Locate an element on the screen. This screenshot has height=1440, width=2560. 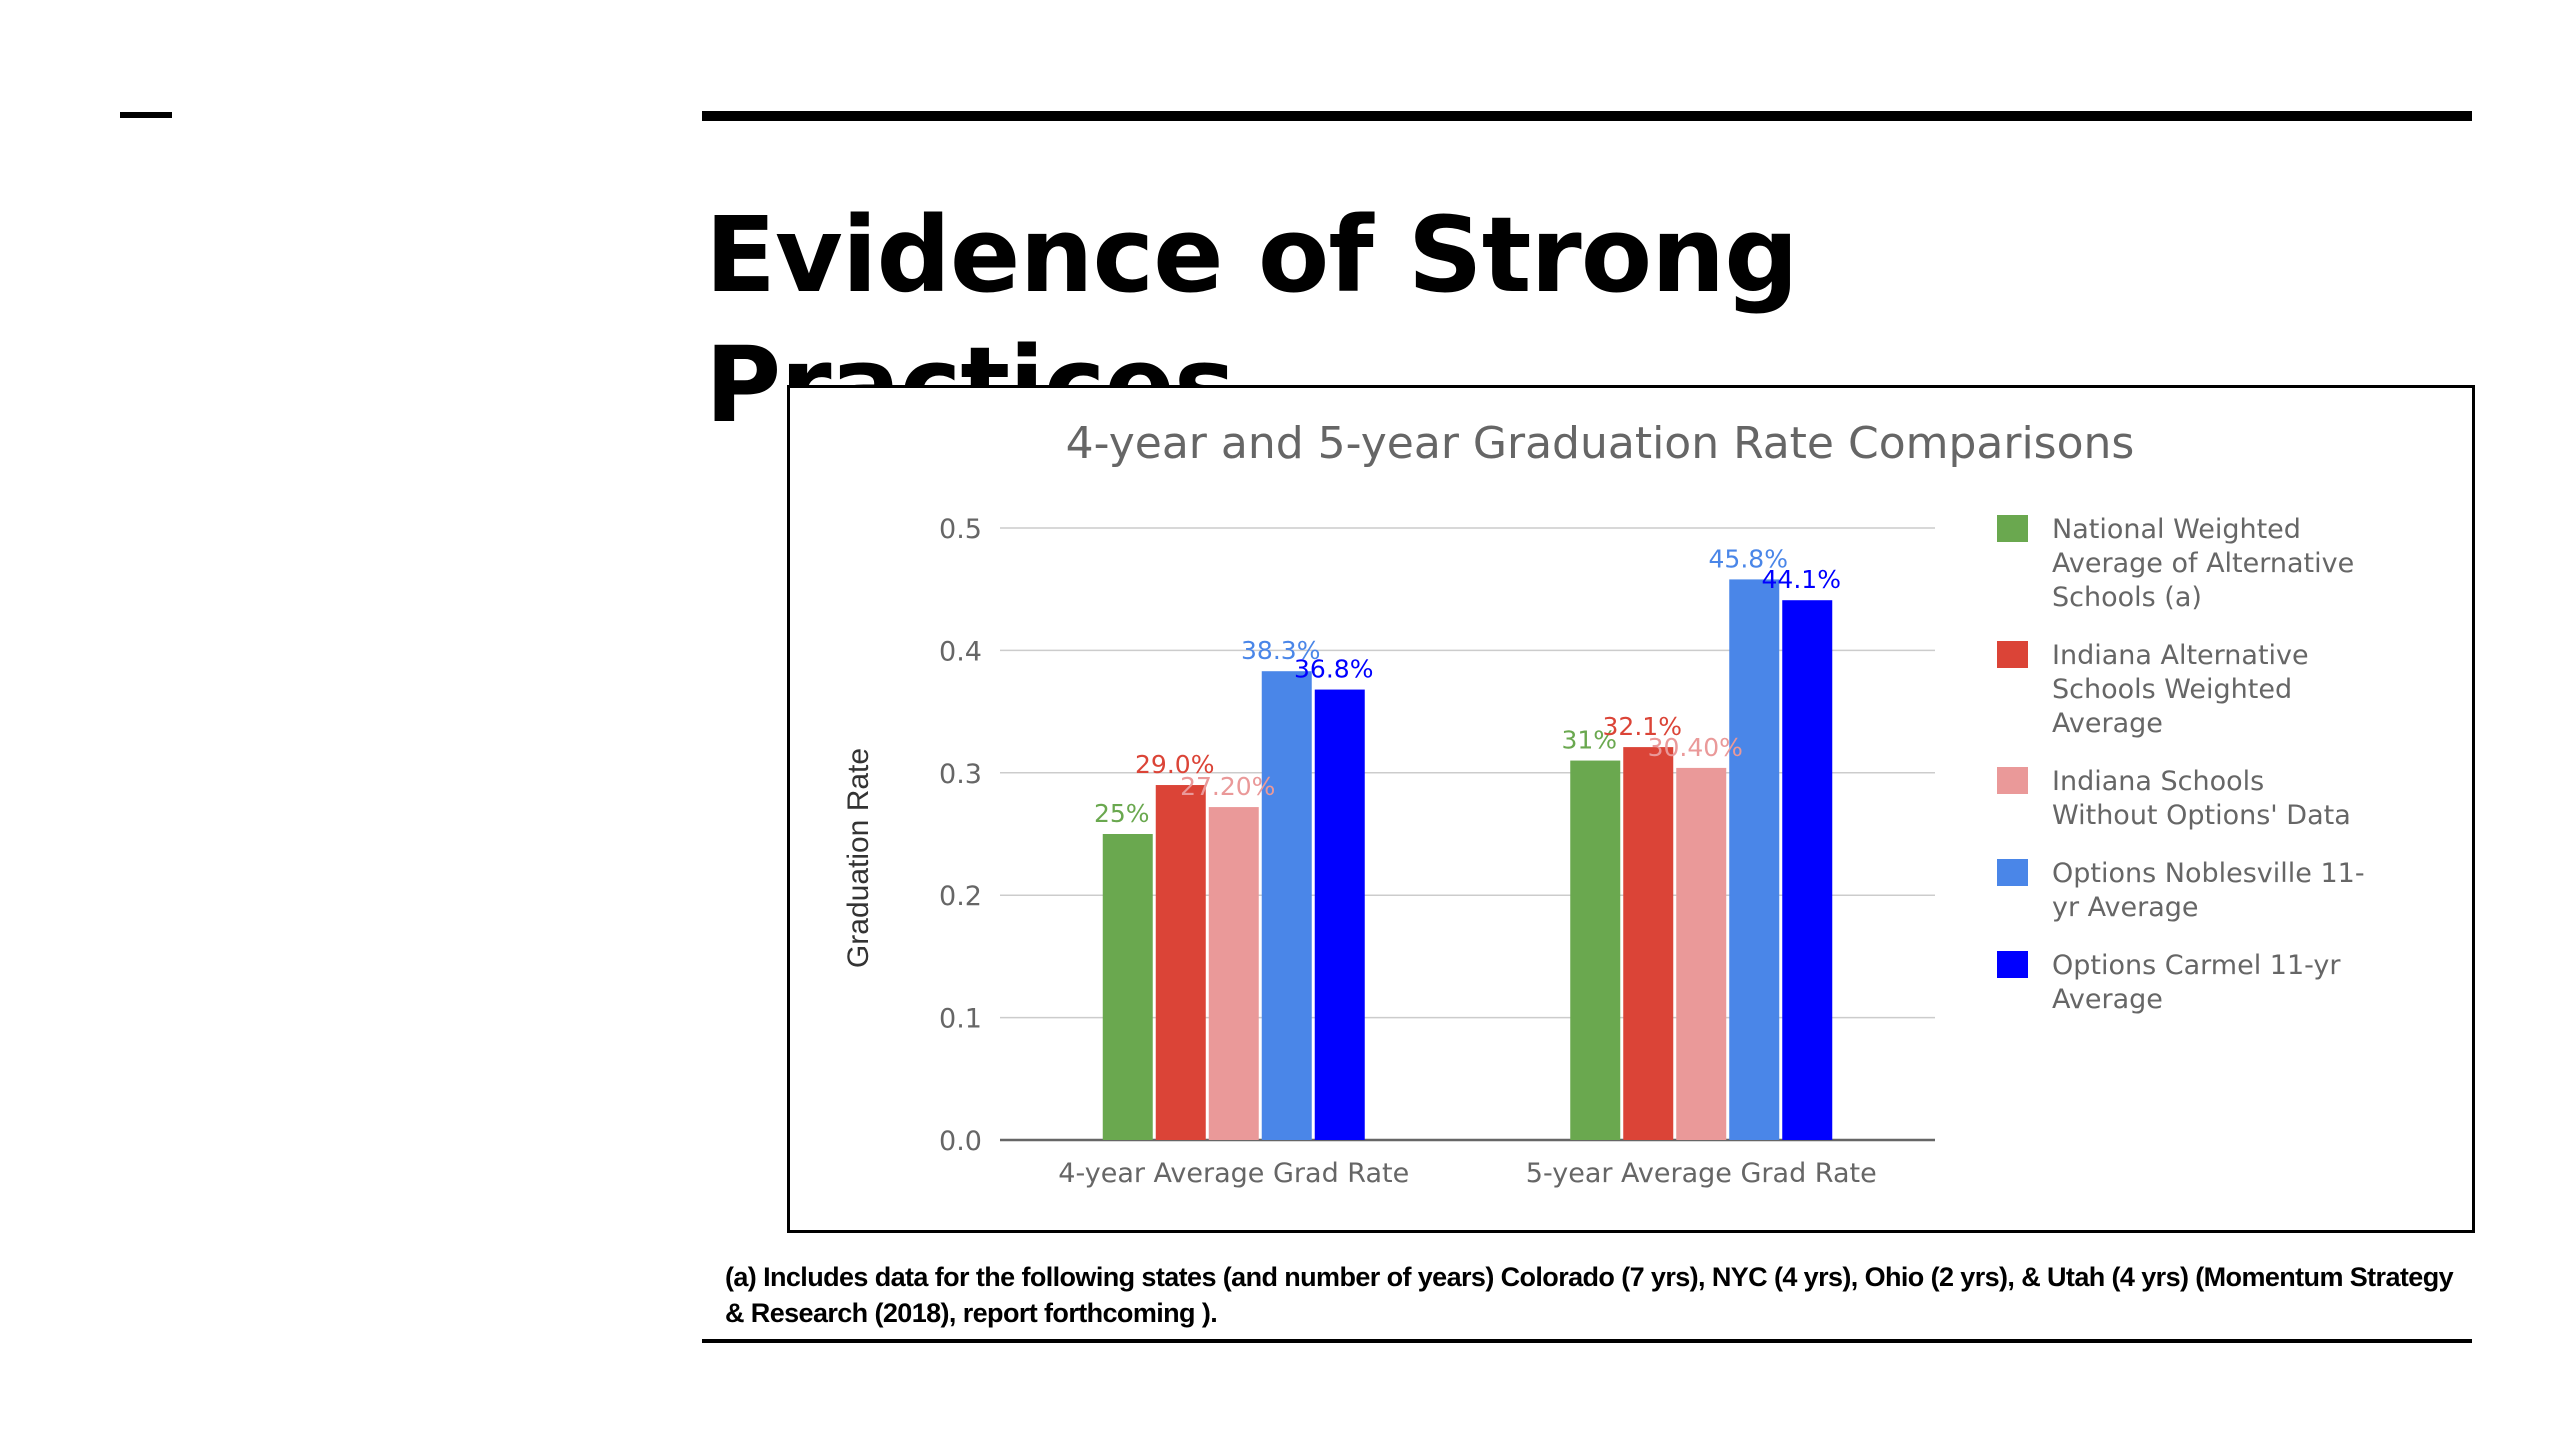
y-tick-label: 0.2 is located at coordinates (960, 896).